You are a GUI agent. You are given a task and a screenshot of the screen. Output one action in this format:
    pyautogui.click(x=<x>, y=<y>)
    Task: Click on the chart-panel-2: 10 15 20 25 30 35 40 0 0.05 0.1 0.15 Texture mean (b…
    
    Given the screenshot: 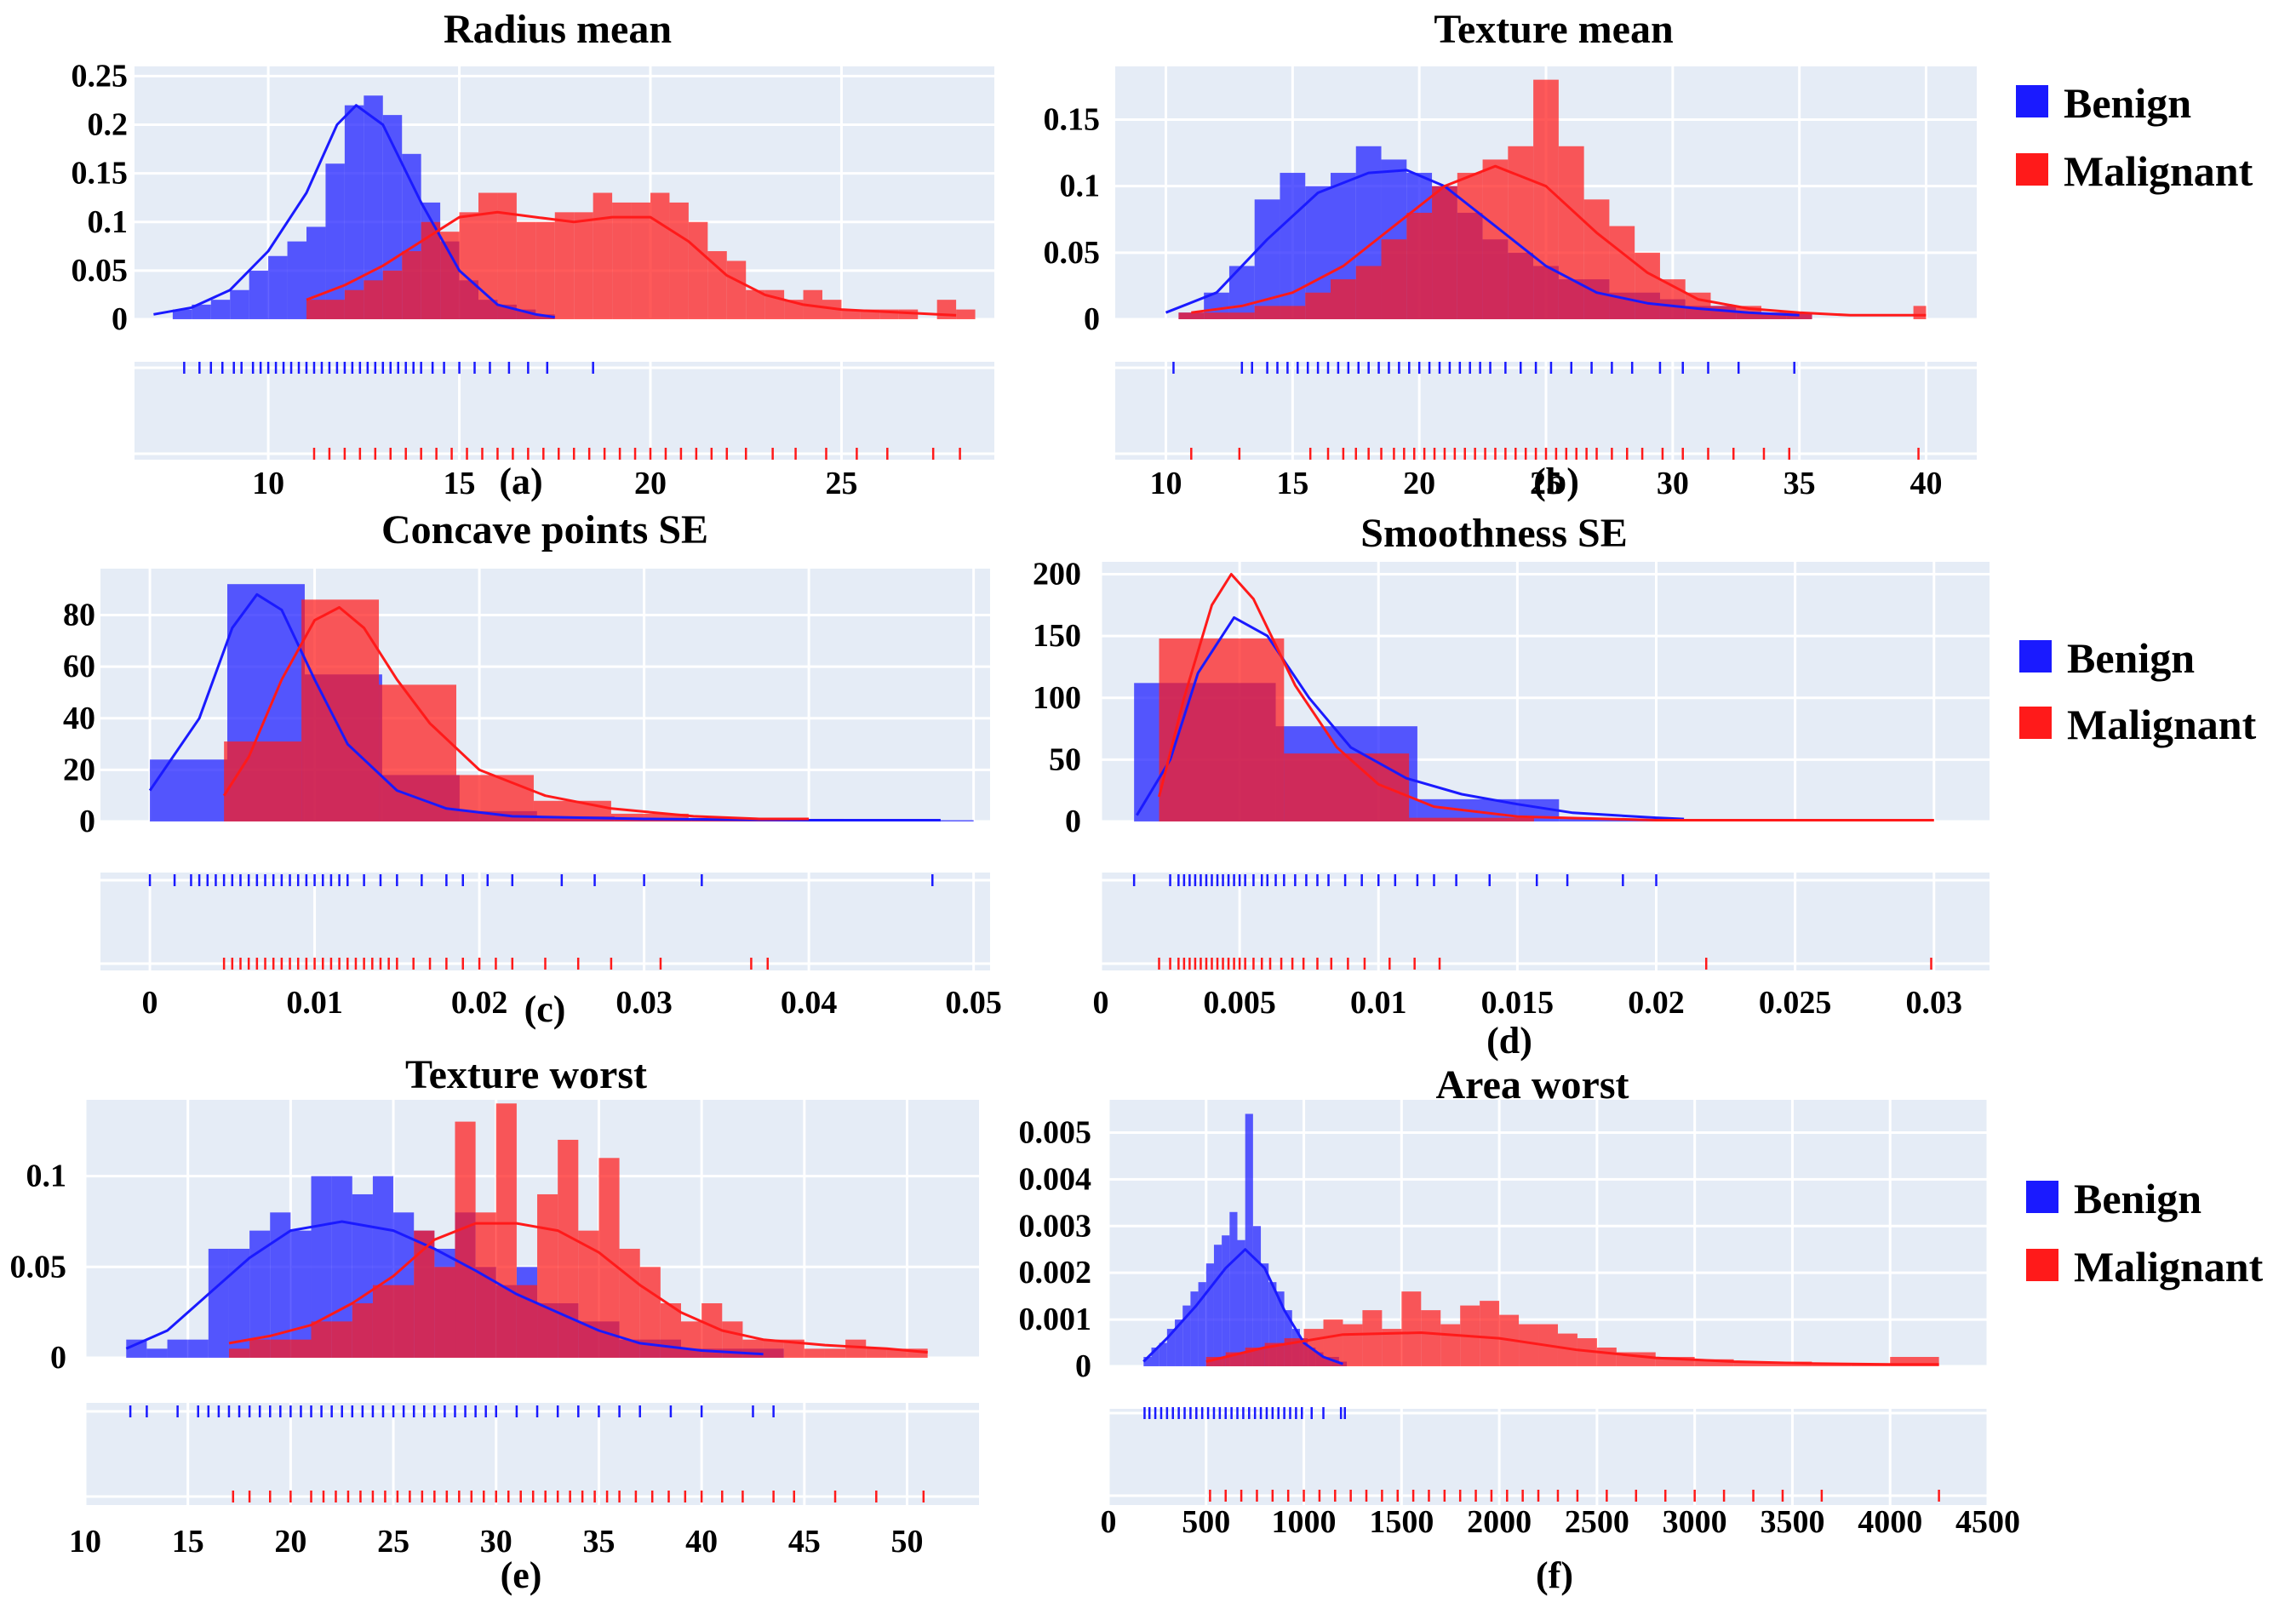 What is the action you would take?
    pyautogui.click(x=1510, y=254)
    